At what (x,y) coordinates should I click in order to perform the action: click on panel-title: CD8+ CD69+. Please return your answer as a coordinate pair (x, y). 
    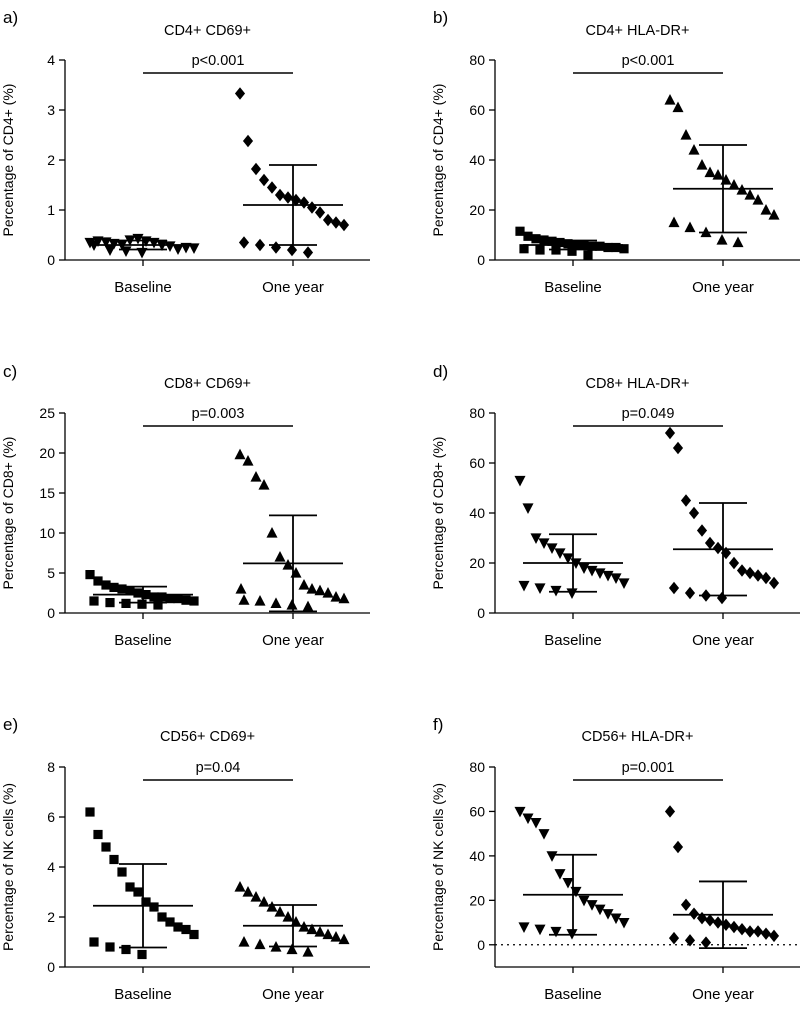
    Looking at the image, I should click on (207, 384).